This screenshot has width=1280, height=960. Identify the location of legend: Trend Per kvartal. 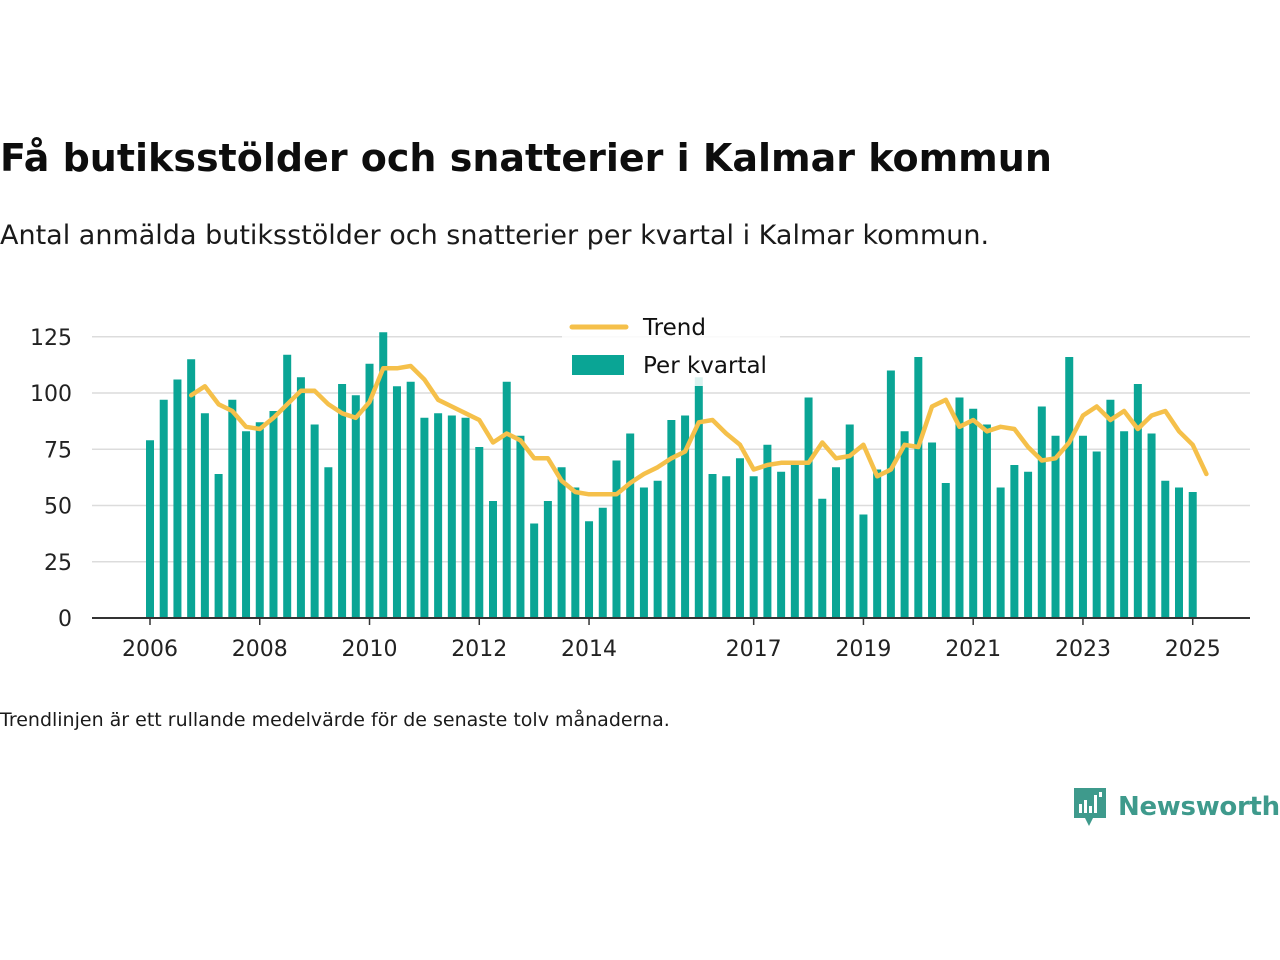
(671, 349).